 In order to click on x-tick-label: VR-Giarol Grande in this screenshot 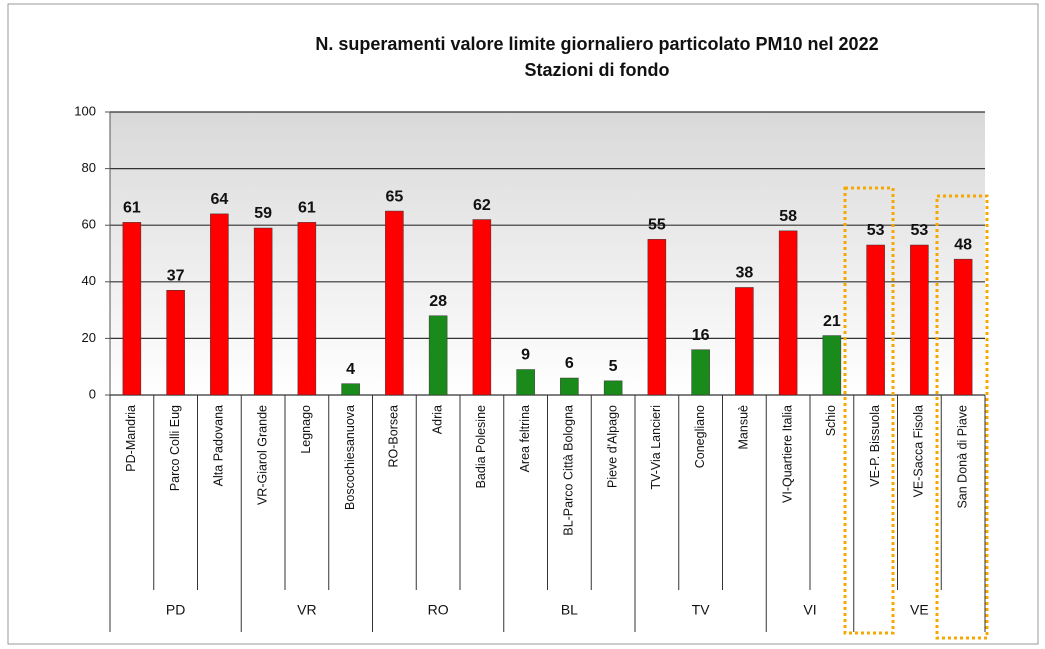, I will do `click(262, 455)`.